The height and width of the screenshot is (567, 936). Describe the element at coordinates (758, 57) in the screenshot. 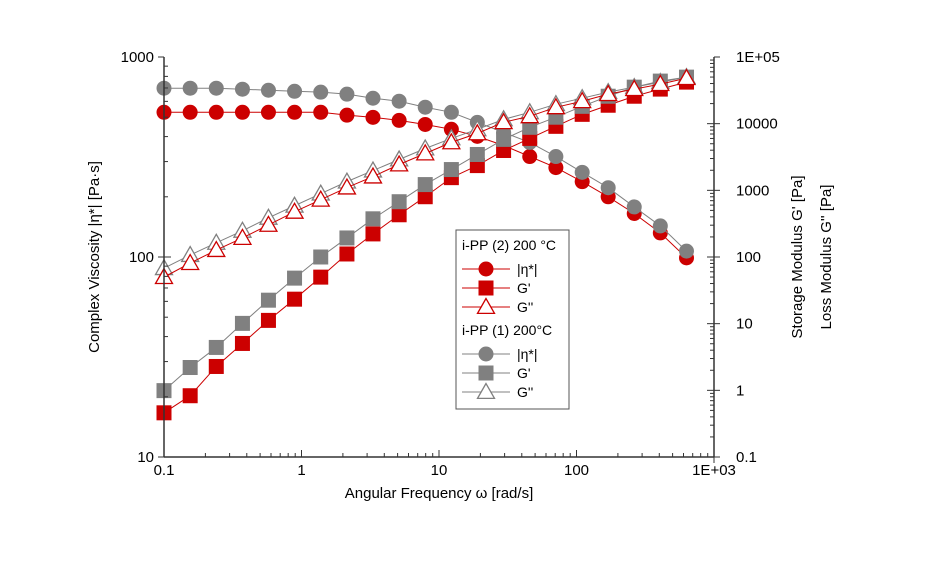

I see `y-right-tick-label: 1E+05` at that location.